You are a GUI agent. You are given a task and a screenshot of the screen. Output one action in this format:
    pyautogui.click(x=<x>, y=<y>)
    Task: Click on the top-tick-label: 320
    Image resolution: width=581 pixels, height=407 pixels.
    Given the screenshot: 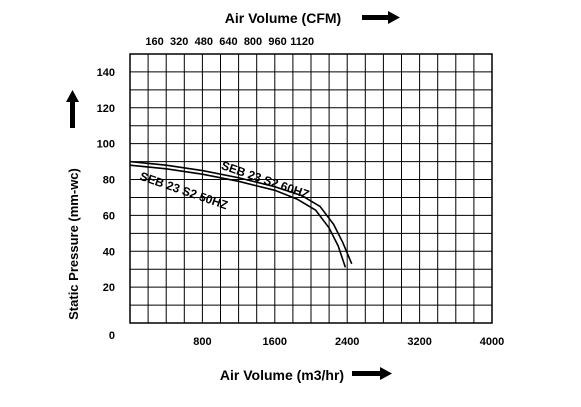 What is the action you would take?
    pyautogui.click(x=179, y=42)
    